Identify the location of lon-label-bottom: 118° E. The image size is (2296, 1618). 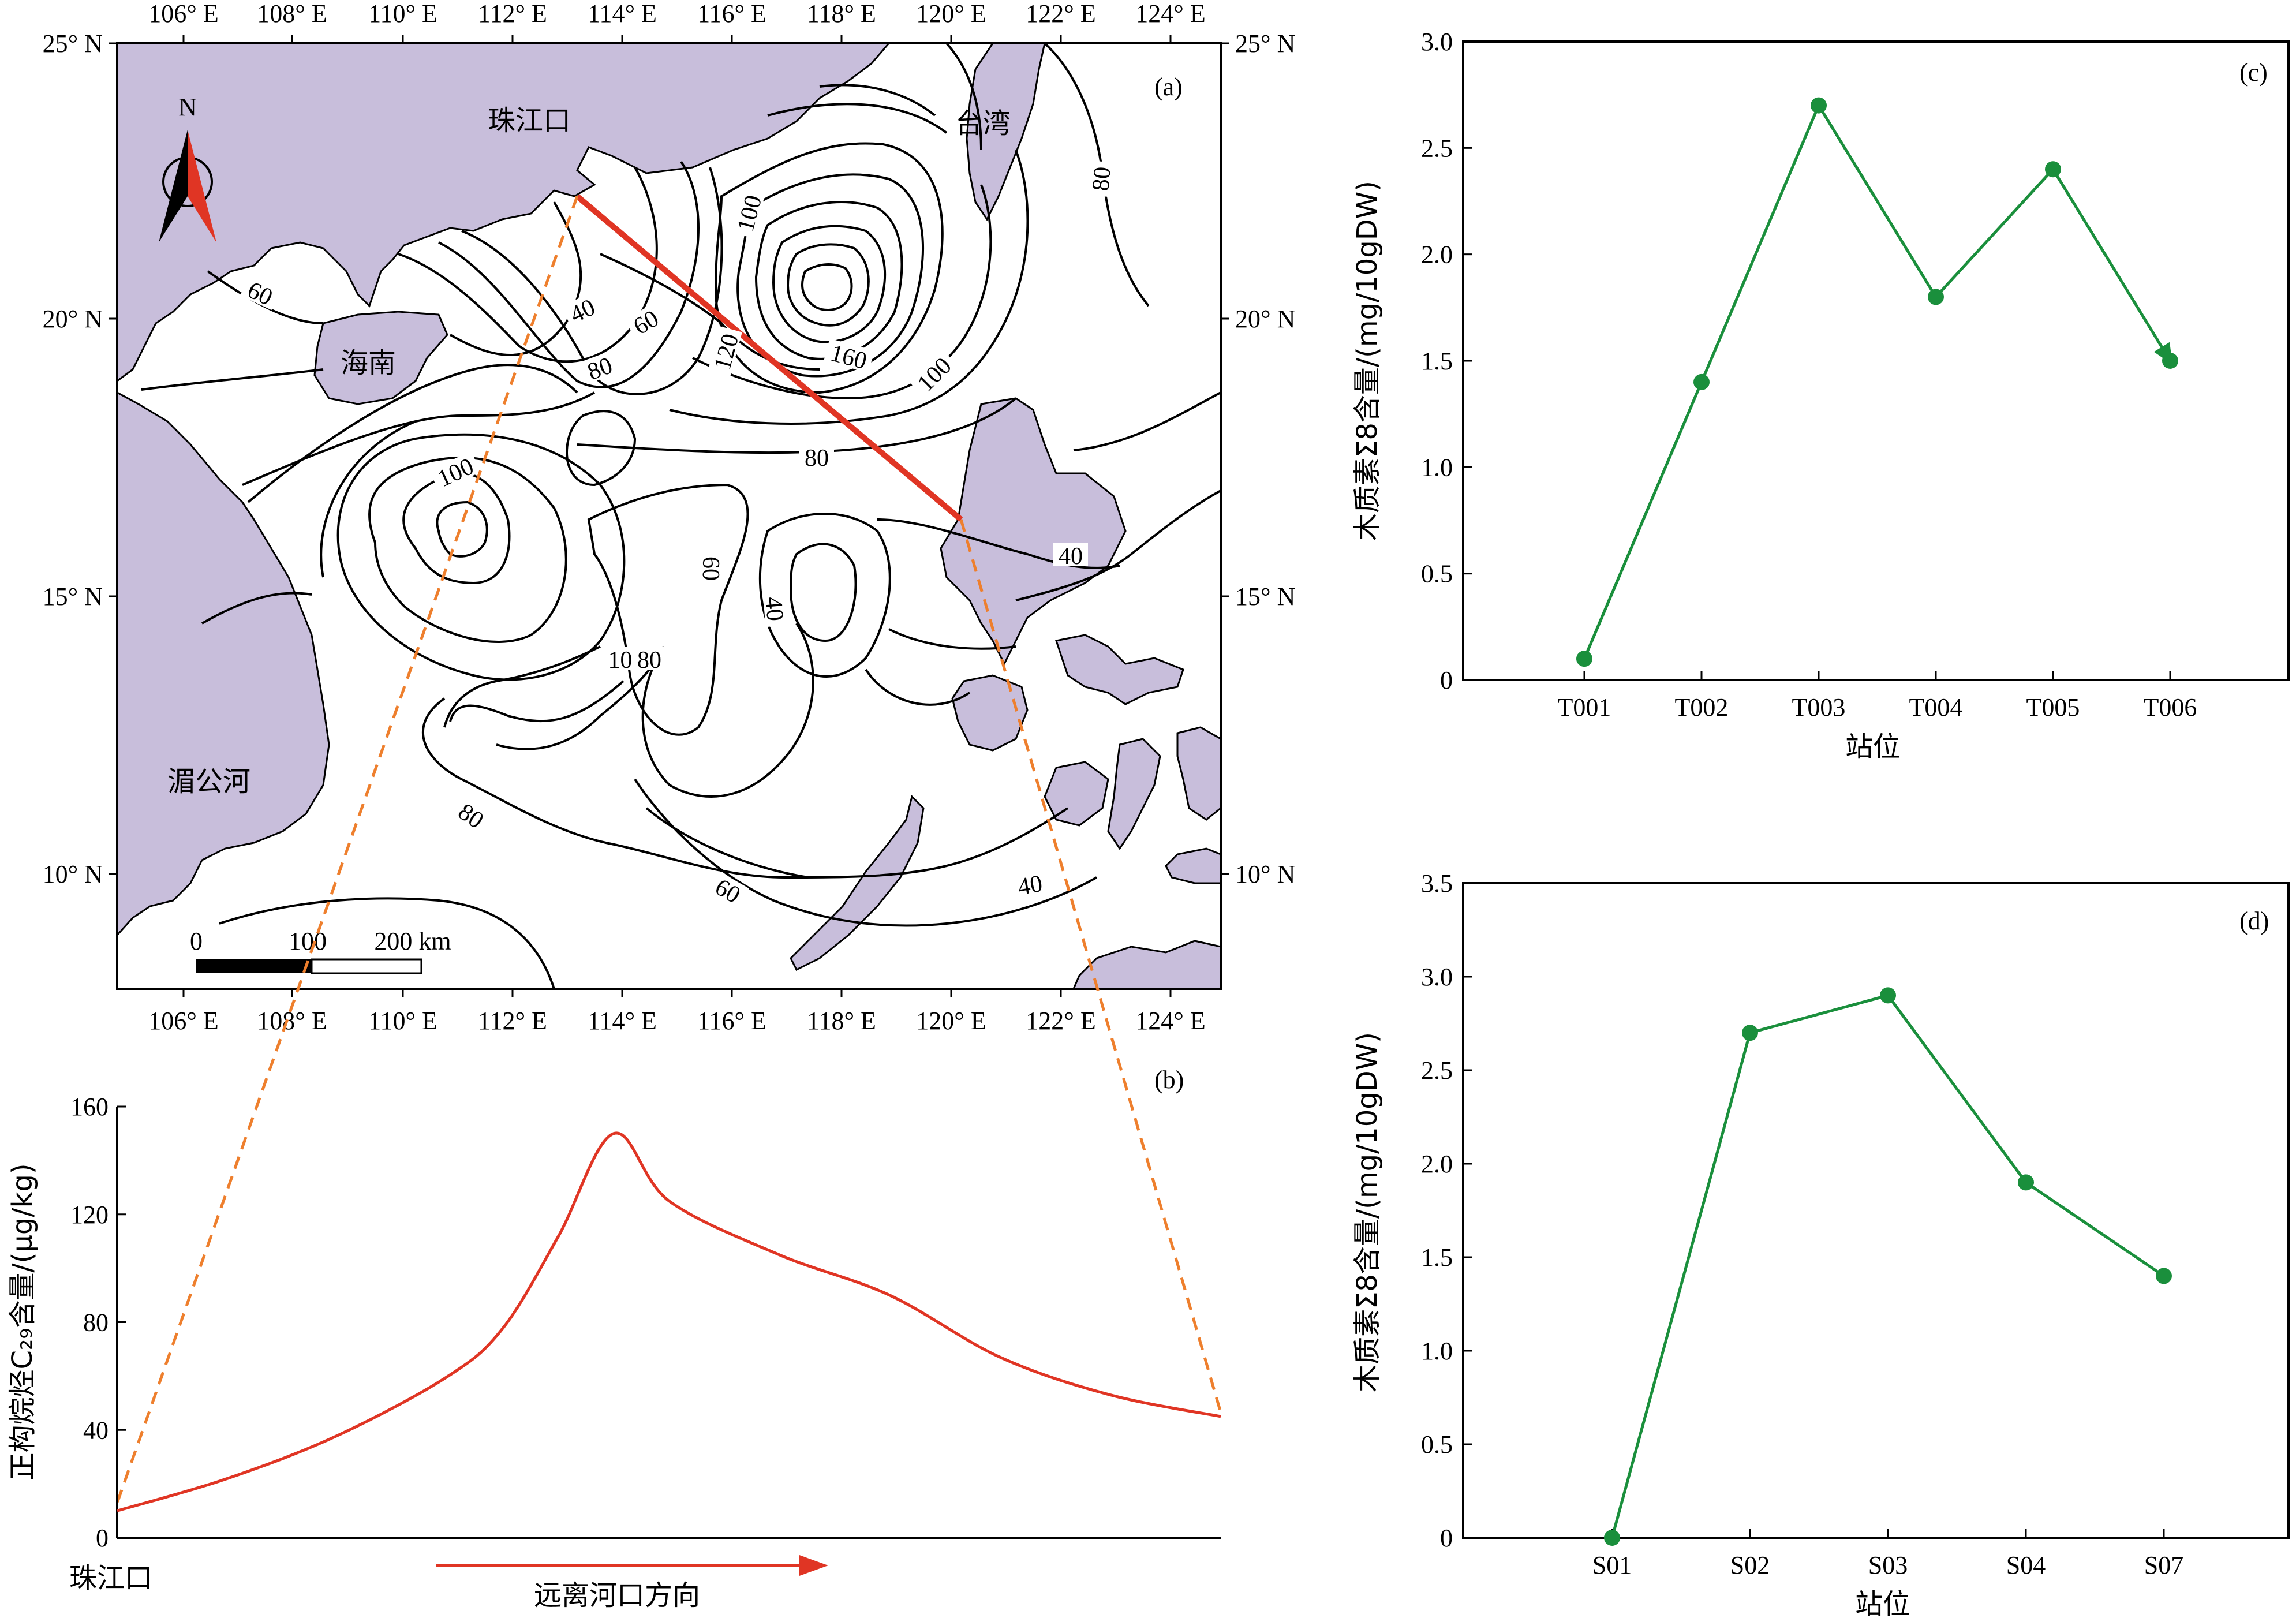
(841, 1021).